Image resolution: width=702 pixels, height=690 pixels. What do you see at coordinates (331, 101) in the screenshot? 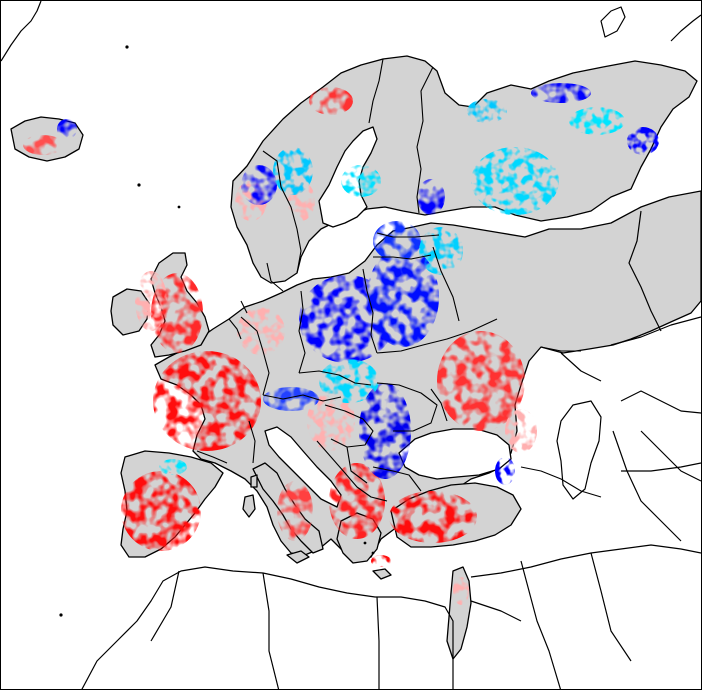
I see `anomaly-norway-north` at bounding box center [331, 101].